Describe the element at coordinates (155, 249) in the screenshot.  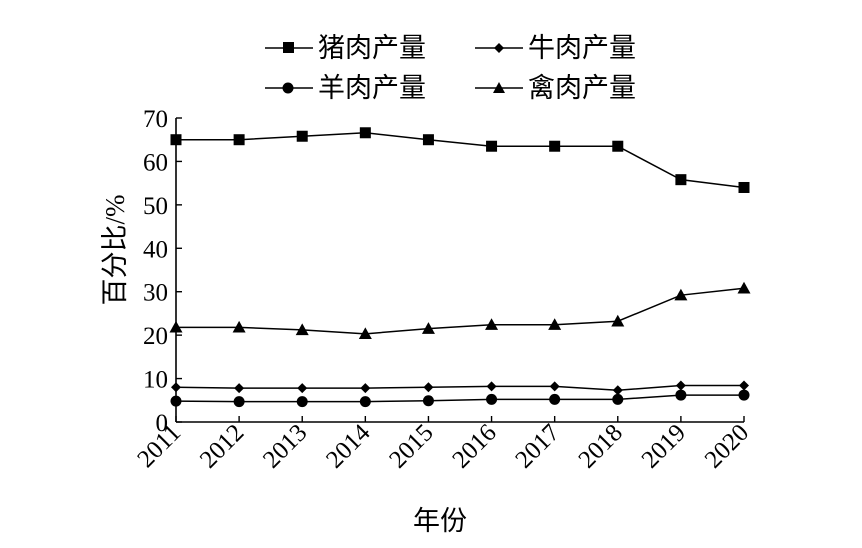
I see `y-tick-label: 40` at that location.